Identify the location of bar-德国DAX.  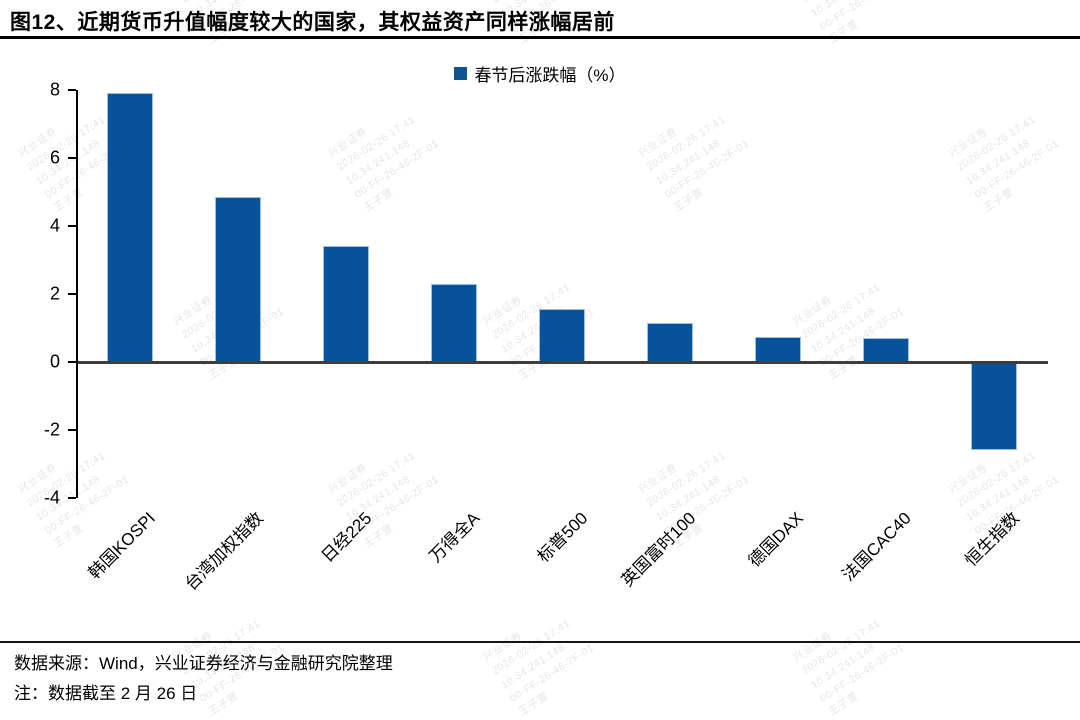
(778, 349).